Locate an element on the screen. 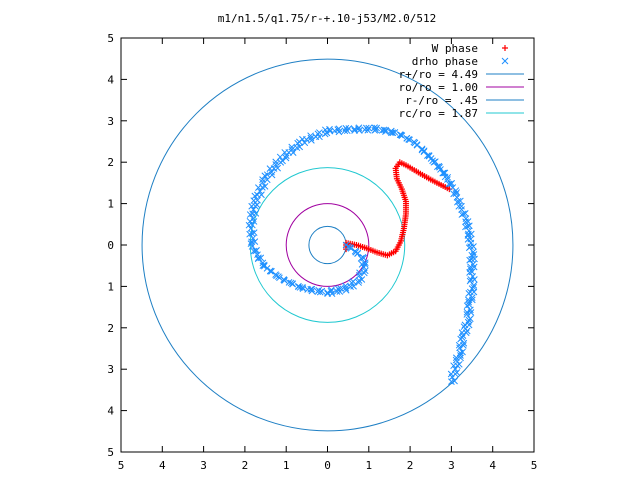 The width and height of the screenshot is (640, 480). legend-label: drho phase is located at coordinates (445, 61).